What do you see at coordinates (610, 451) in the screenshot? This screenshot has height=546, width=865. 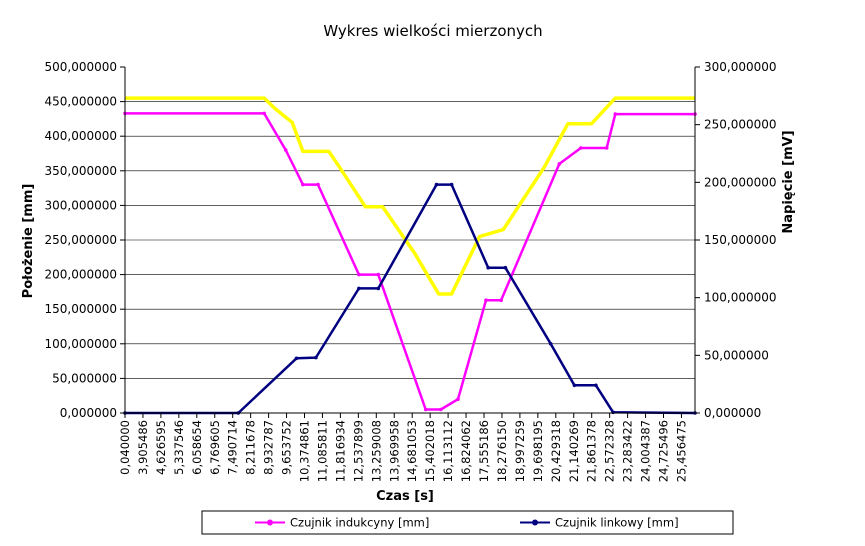 I see `x-tick-label: 22,572328` at bounding box center [610, 451].